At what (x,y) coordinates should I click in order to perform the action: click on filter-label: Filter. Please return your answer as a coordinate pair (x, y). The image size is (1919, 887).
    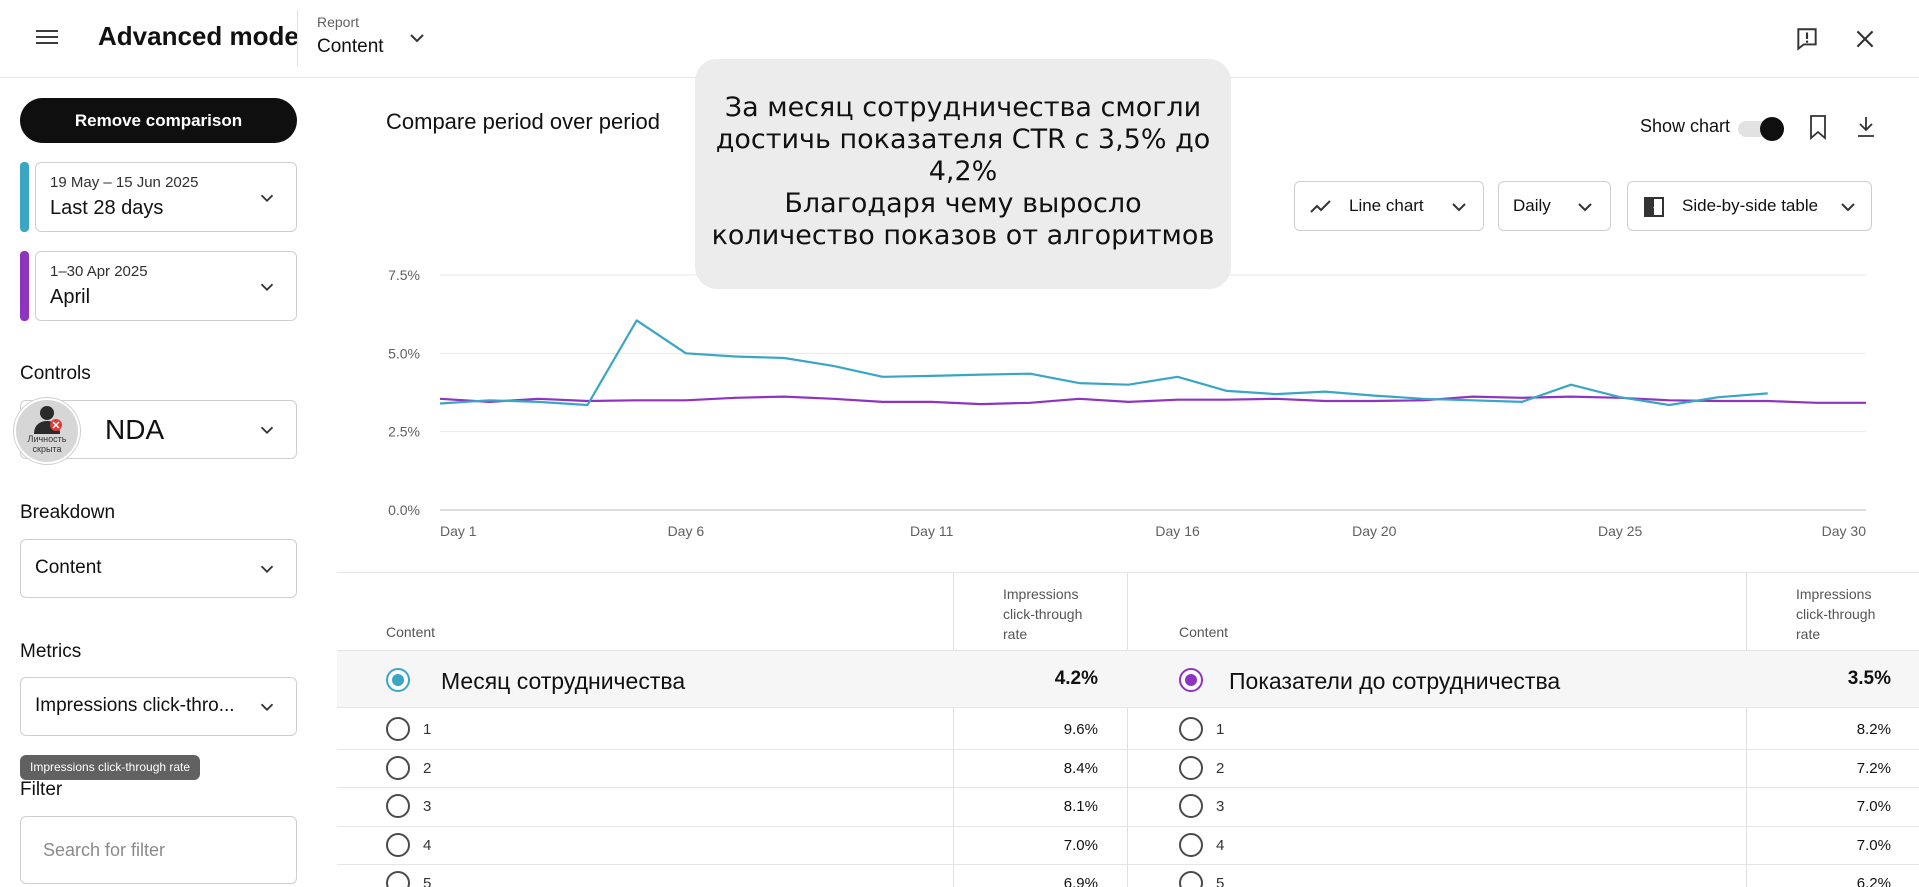
    Looking at the image, I should click on (41, 789).